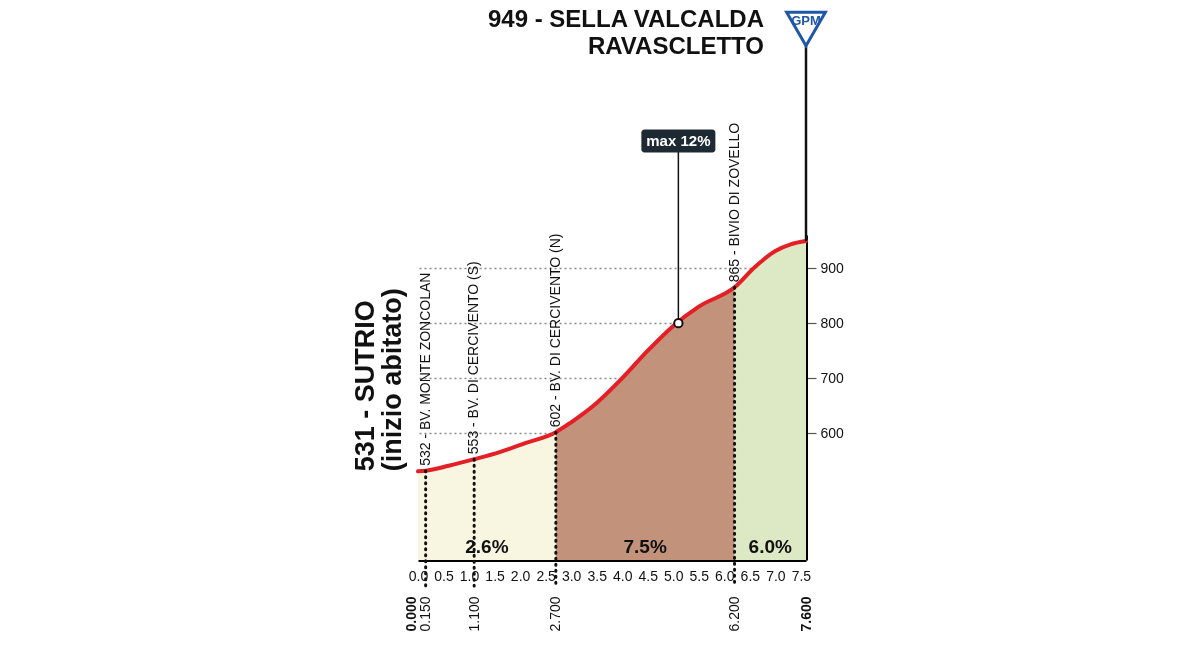 The height and width of the screenshot is (660, 1200). What do you see at coordinates (425, 614) in the screenshot?
I see `x2-tick-label: 0.150` at bounding box center [425, 614].